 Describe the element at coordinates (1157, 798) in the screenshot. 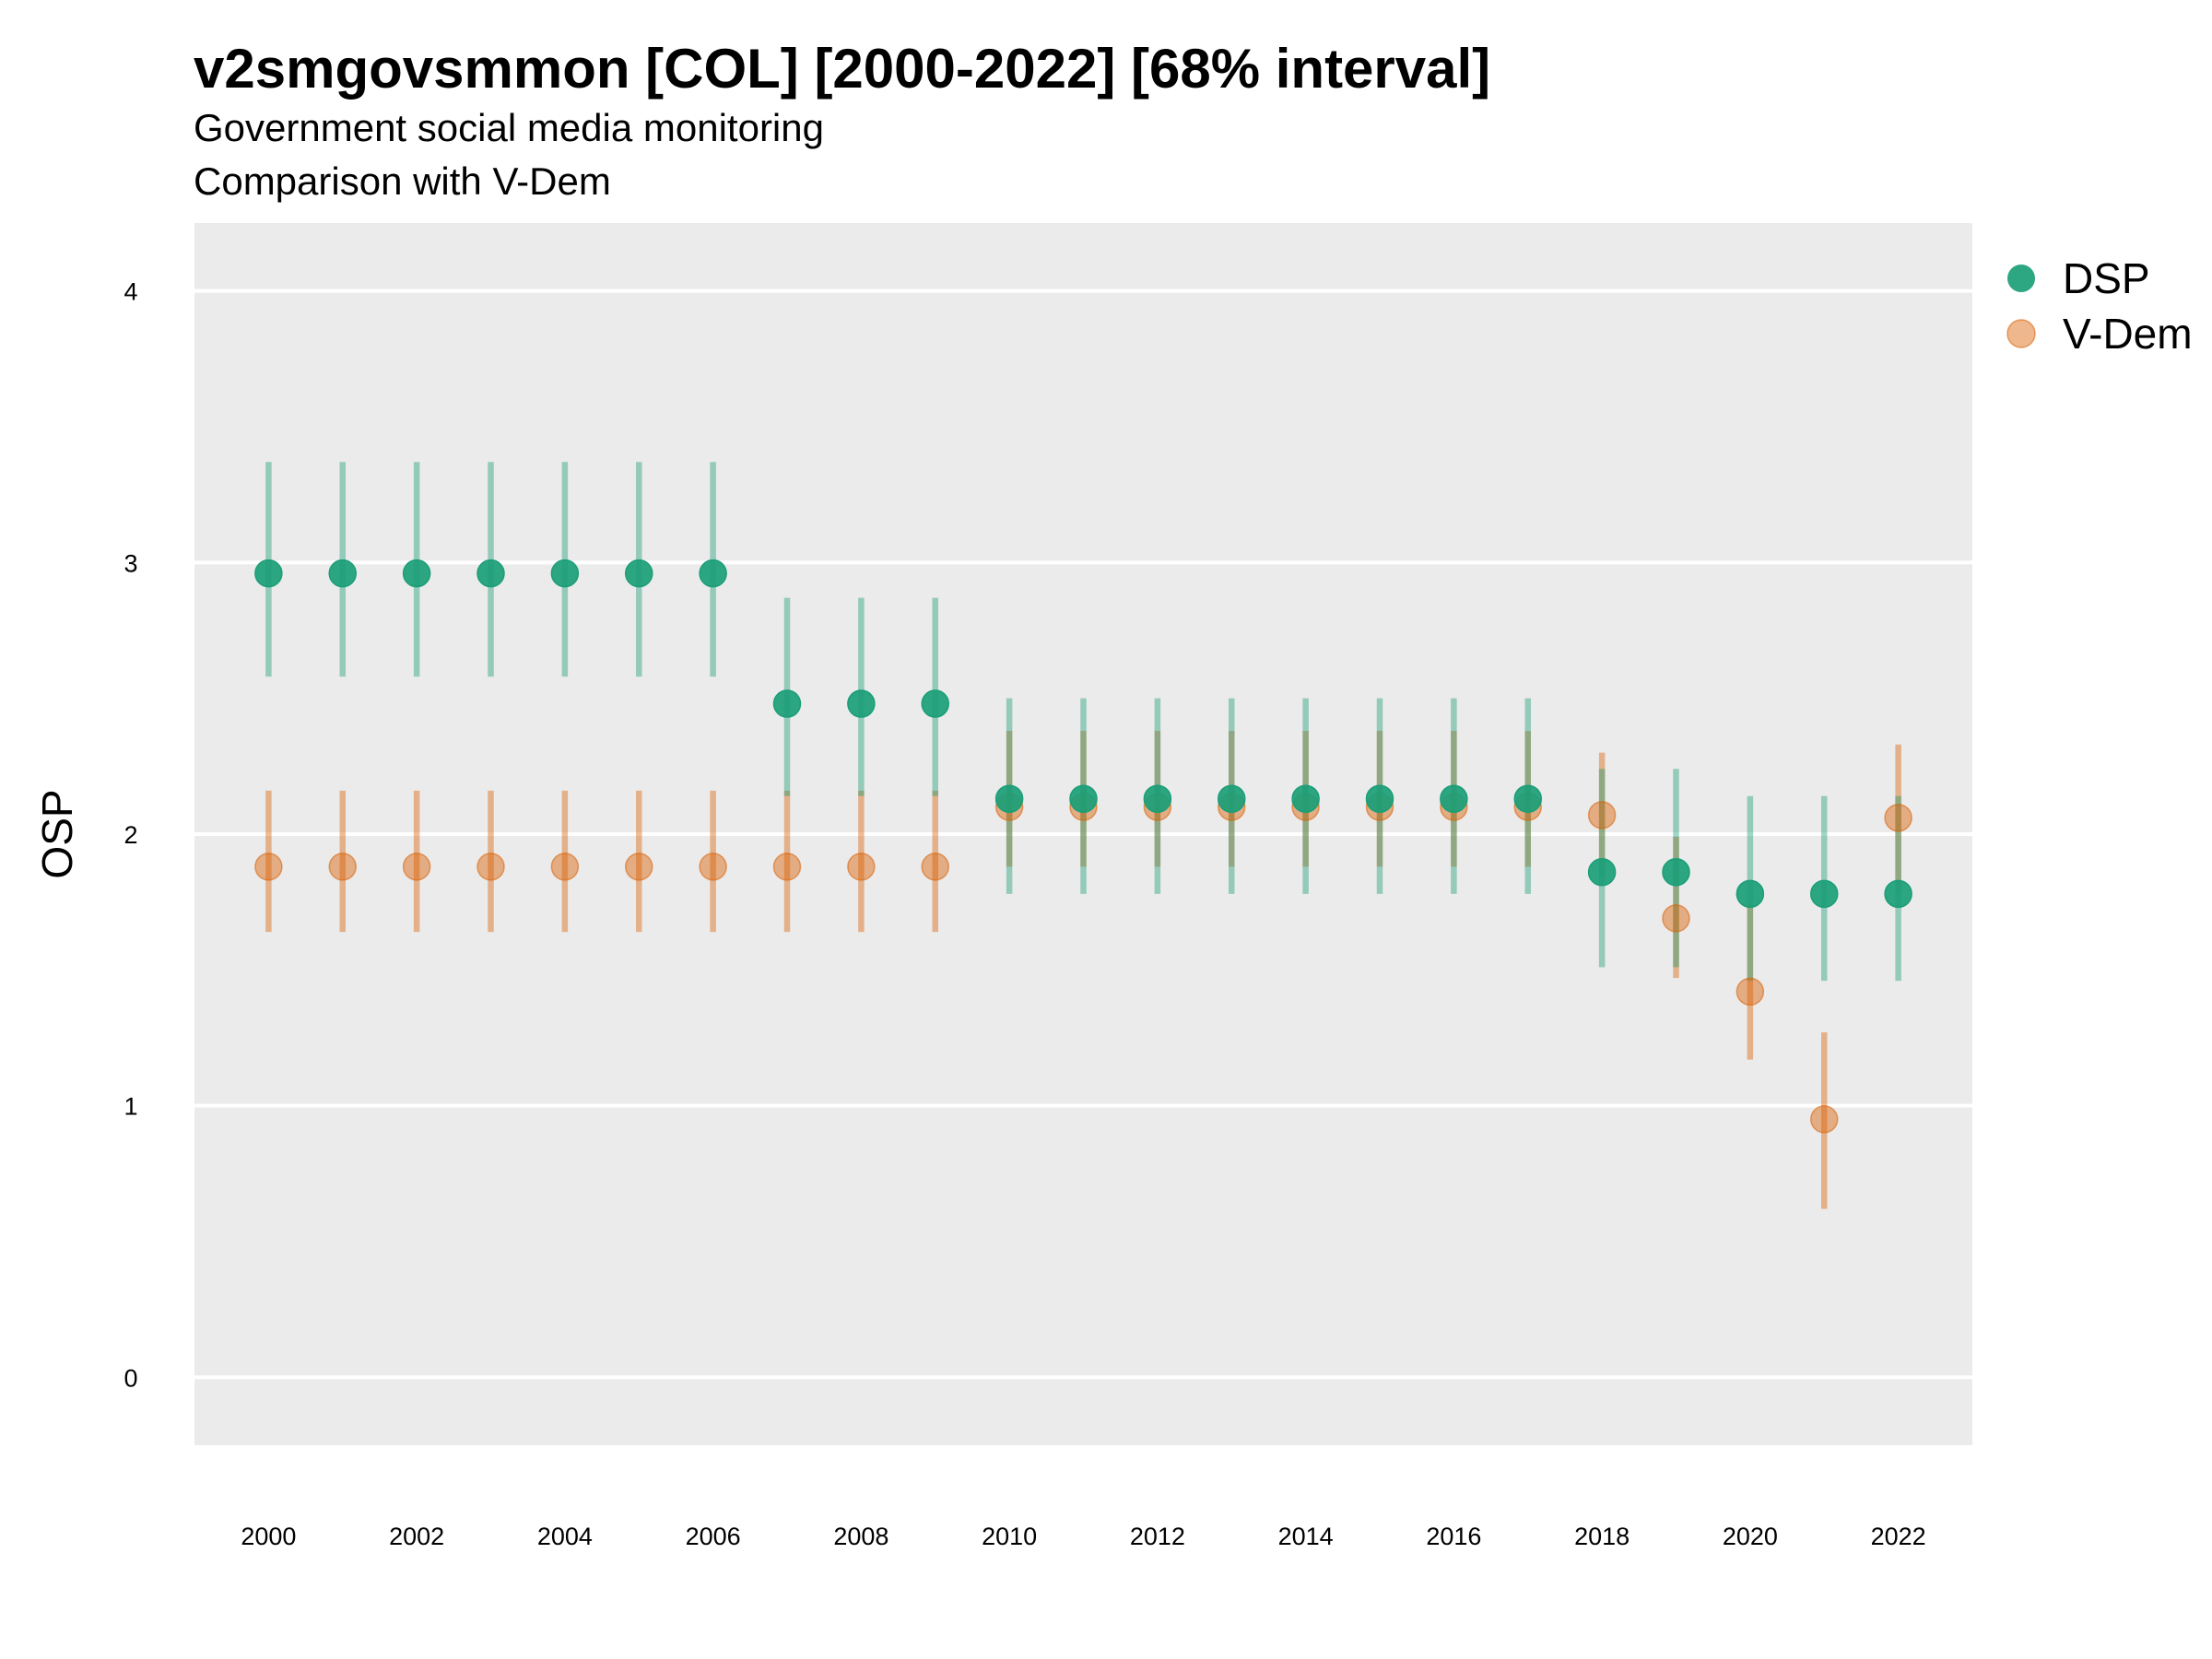

I see `dsp-point-2012` at that location.